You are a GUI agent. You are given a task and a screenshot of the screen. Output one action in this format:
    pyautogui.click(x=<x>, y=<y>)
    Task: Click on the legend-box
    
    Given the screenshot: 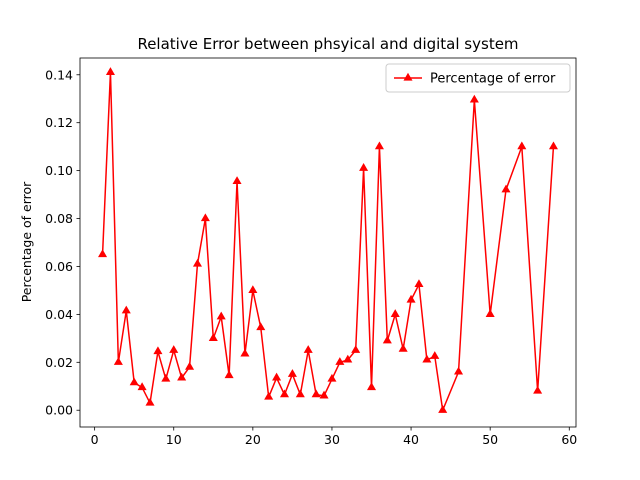 What is the action you would take?
    pyautogui.click(x=478, y=78)
    